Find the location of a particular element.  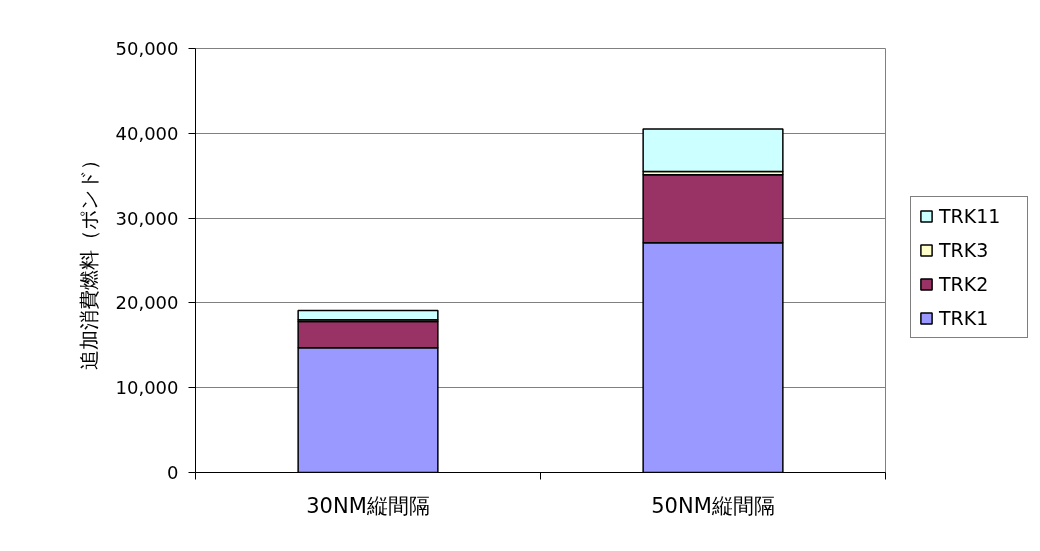

y-tick-label: 50,000 is located at coordinates (147, 48).